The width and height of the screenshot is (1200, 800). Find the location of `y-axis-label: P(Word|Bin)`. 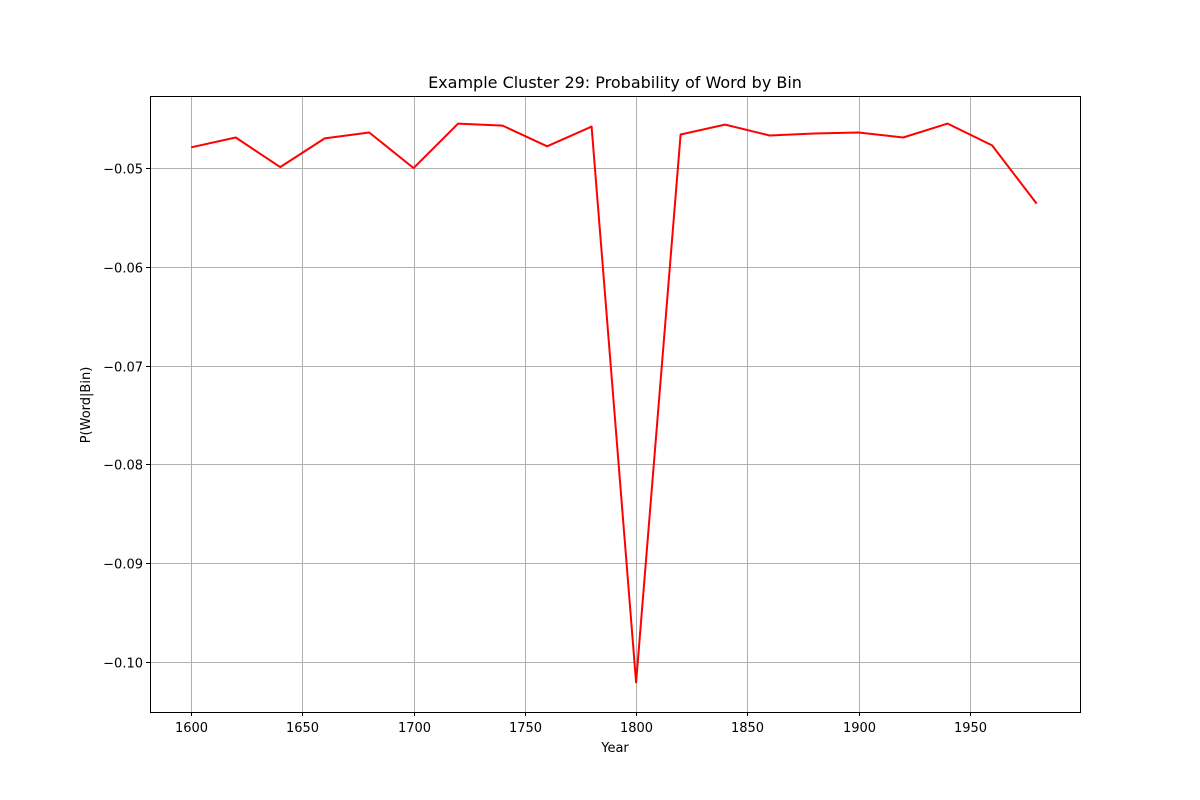

y-axis-label: P(Word|Bin) is located at coordinates (86, 405).